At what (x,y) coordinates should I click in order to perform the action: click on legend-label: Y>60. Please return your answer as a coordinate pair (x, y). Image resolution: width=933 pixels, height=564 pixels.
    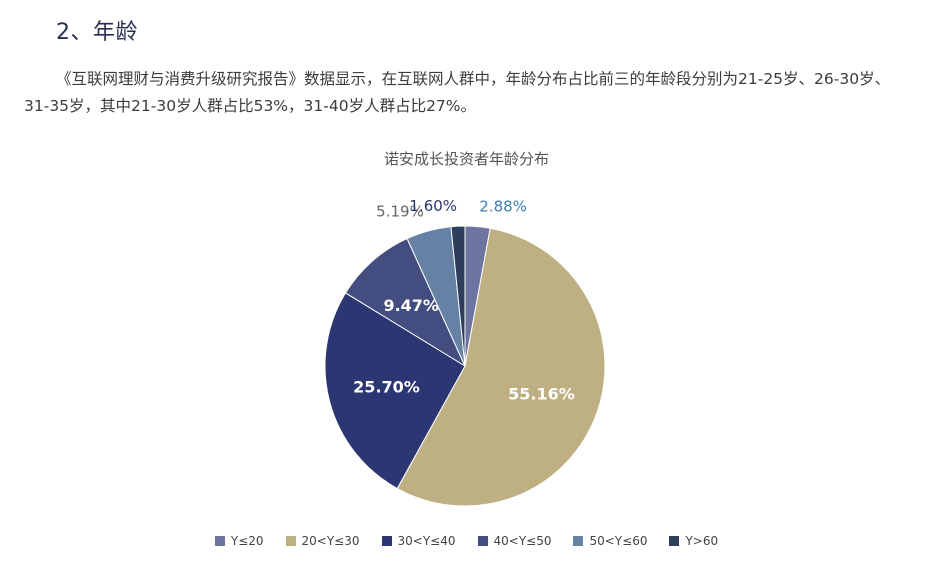
    Looking at the image, I should click on (702, 541).